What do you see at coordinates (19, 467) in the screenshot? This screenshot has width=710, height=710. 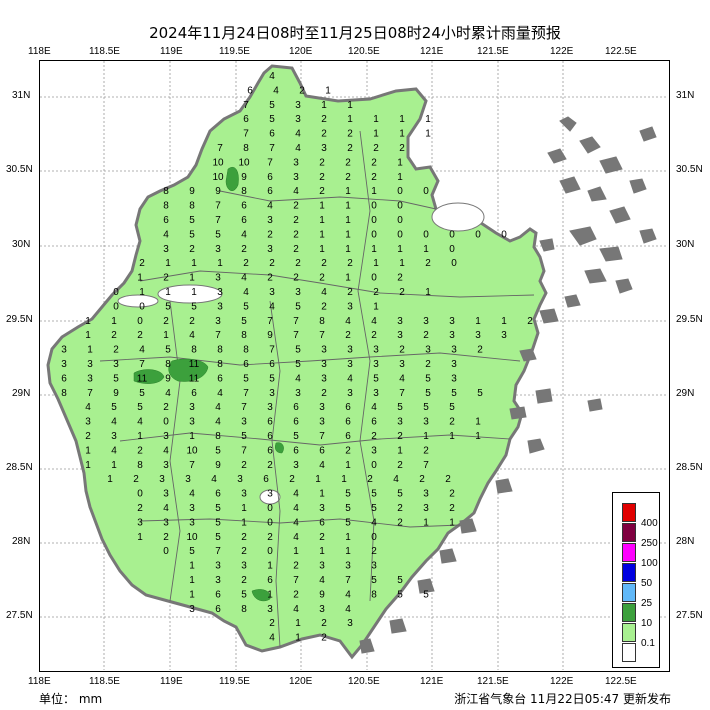 I see `lat-tick-left: 28.5N` at bounding box center [19, 467].